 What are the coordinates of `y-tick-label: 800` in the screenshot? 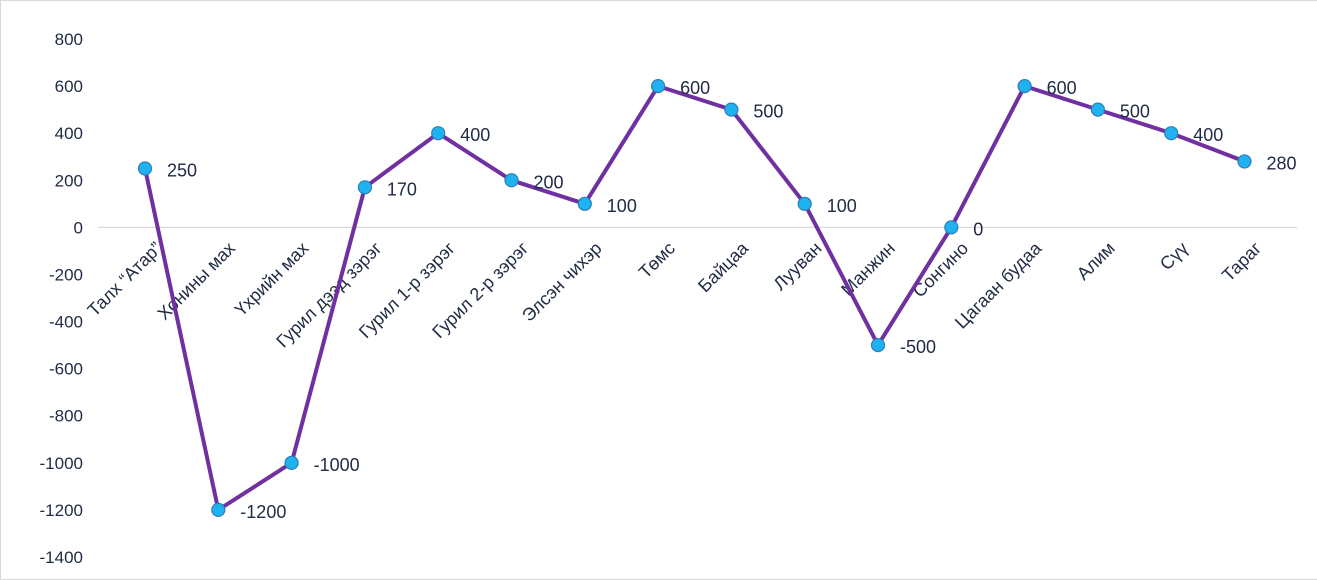 It's located at (69, 39).